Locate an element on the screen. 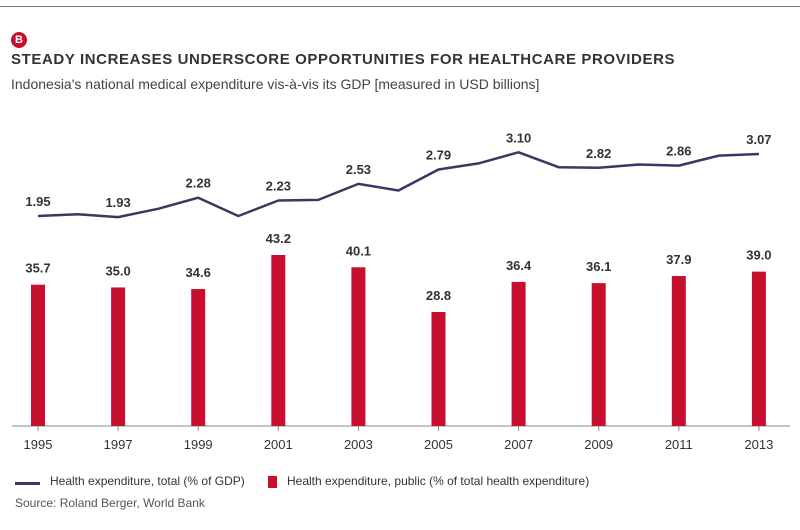  legend-line-label: Health expenditure, total (% of GDP) is located at coordinates (147, 481).